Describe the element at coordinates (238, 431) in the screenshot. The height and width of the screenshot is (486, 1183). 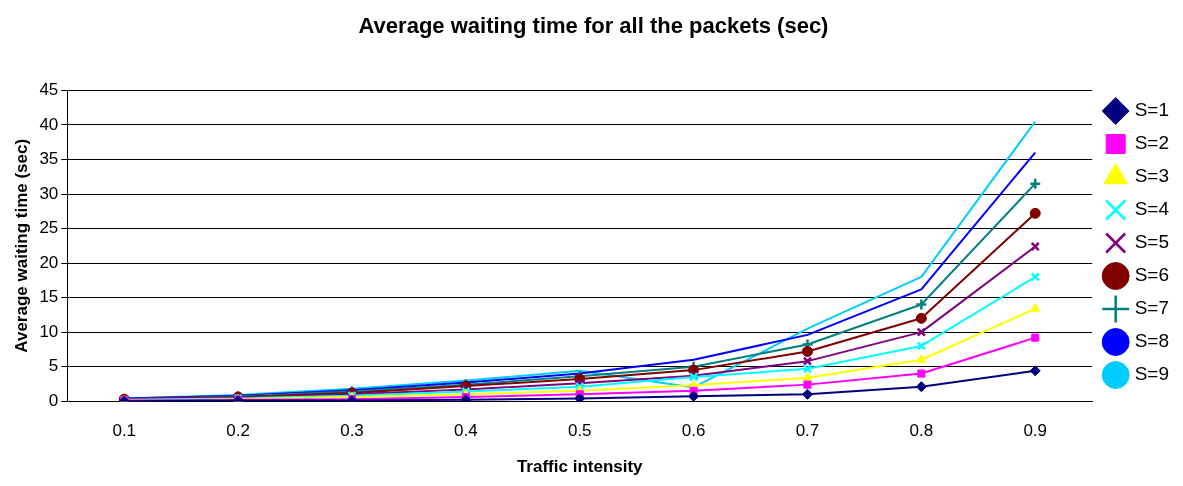
I see `x-tick-label: 0.2` at that location.